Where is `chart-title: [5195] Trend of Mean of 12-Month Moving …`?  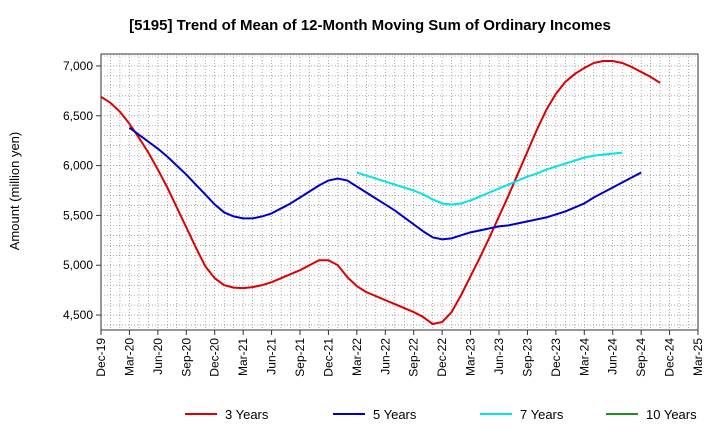 chart-title: [5195] Trend of Mean of 12-Month Moving … is located at coordinates (370, 25).